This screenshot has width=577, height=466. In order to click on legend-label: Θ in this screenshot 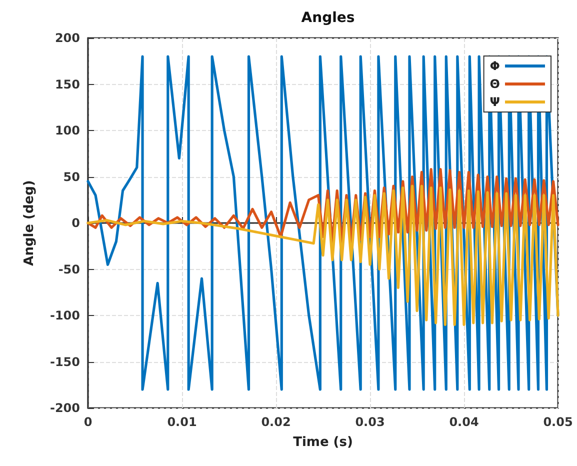, I will do `click(495, 84)`.